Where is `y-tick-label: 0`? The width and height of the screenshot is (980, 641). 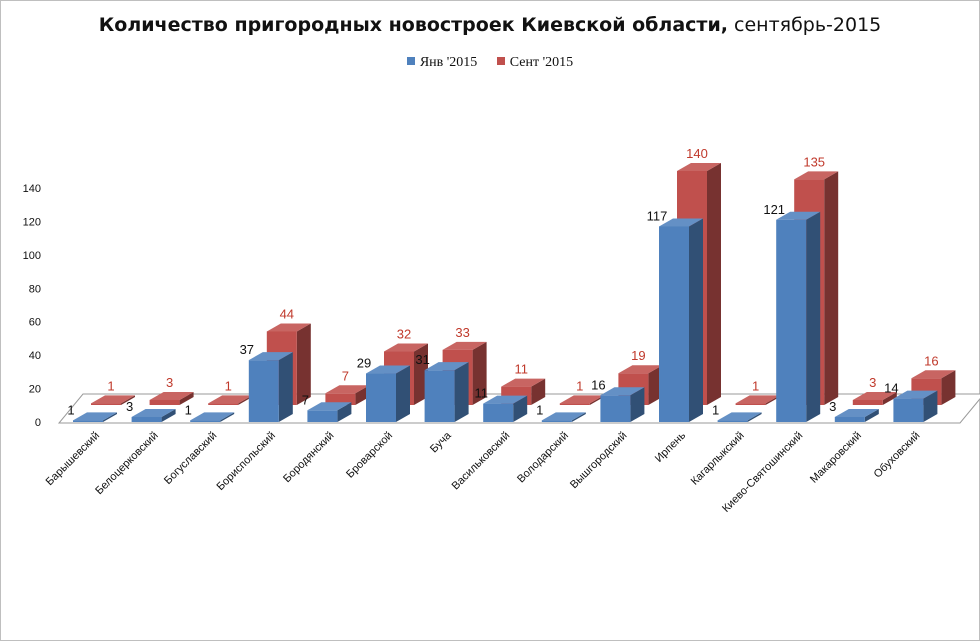 y-tick-label: 0 is located at coordinates (38, 423).